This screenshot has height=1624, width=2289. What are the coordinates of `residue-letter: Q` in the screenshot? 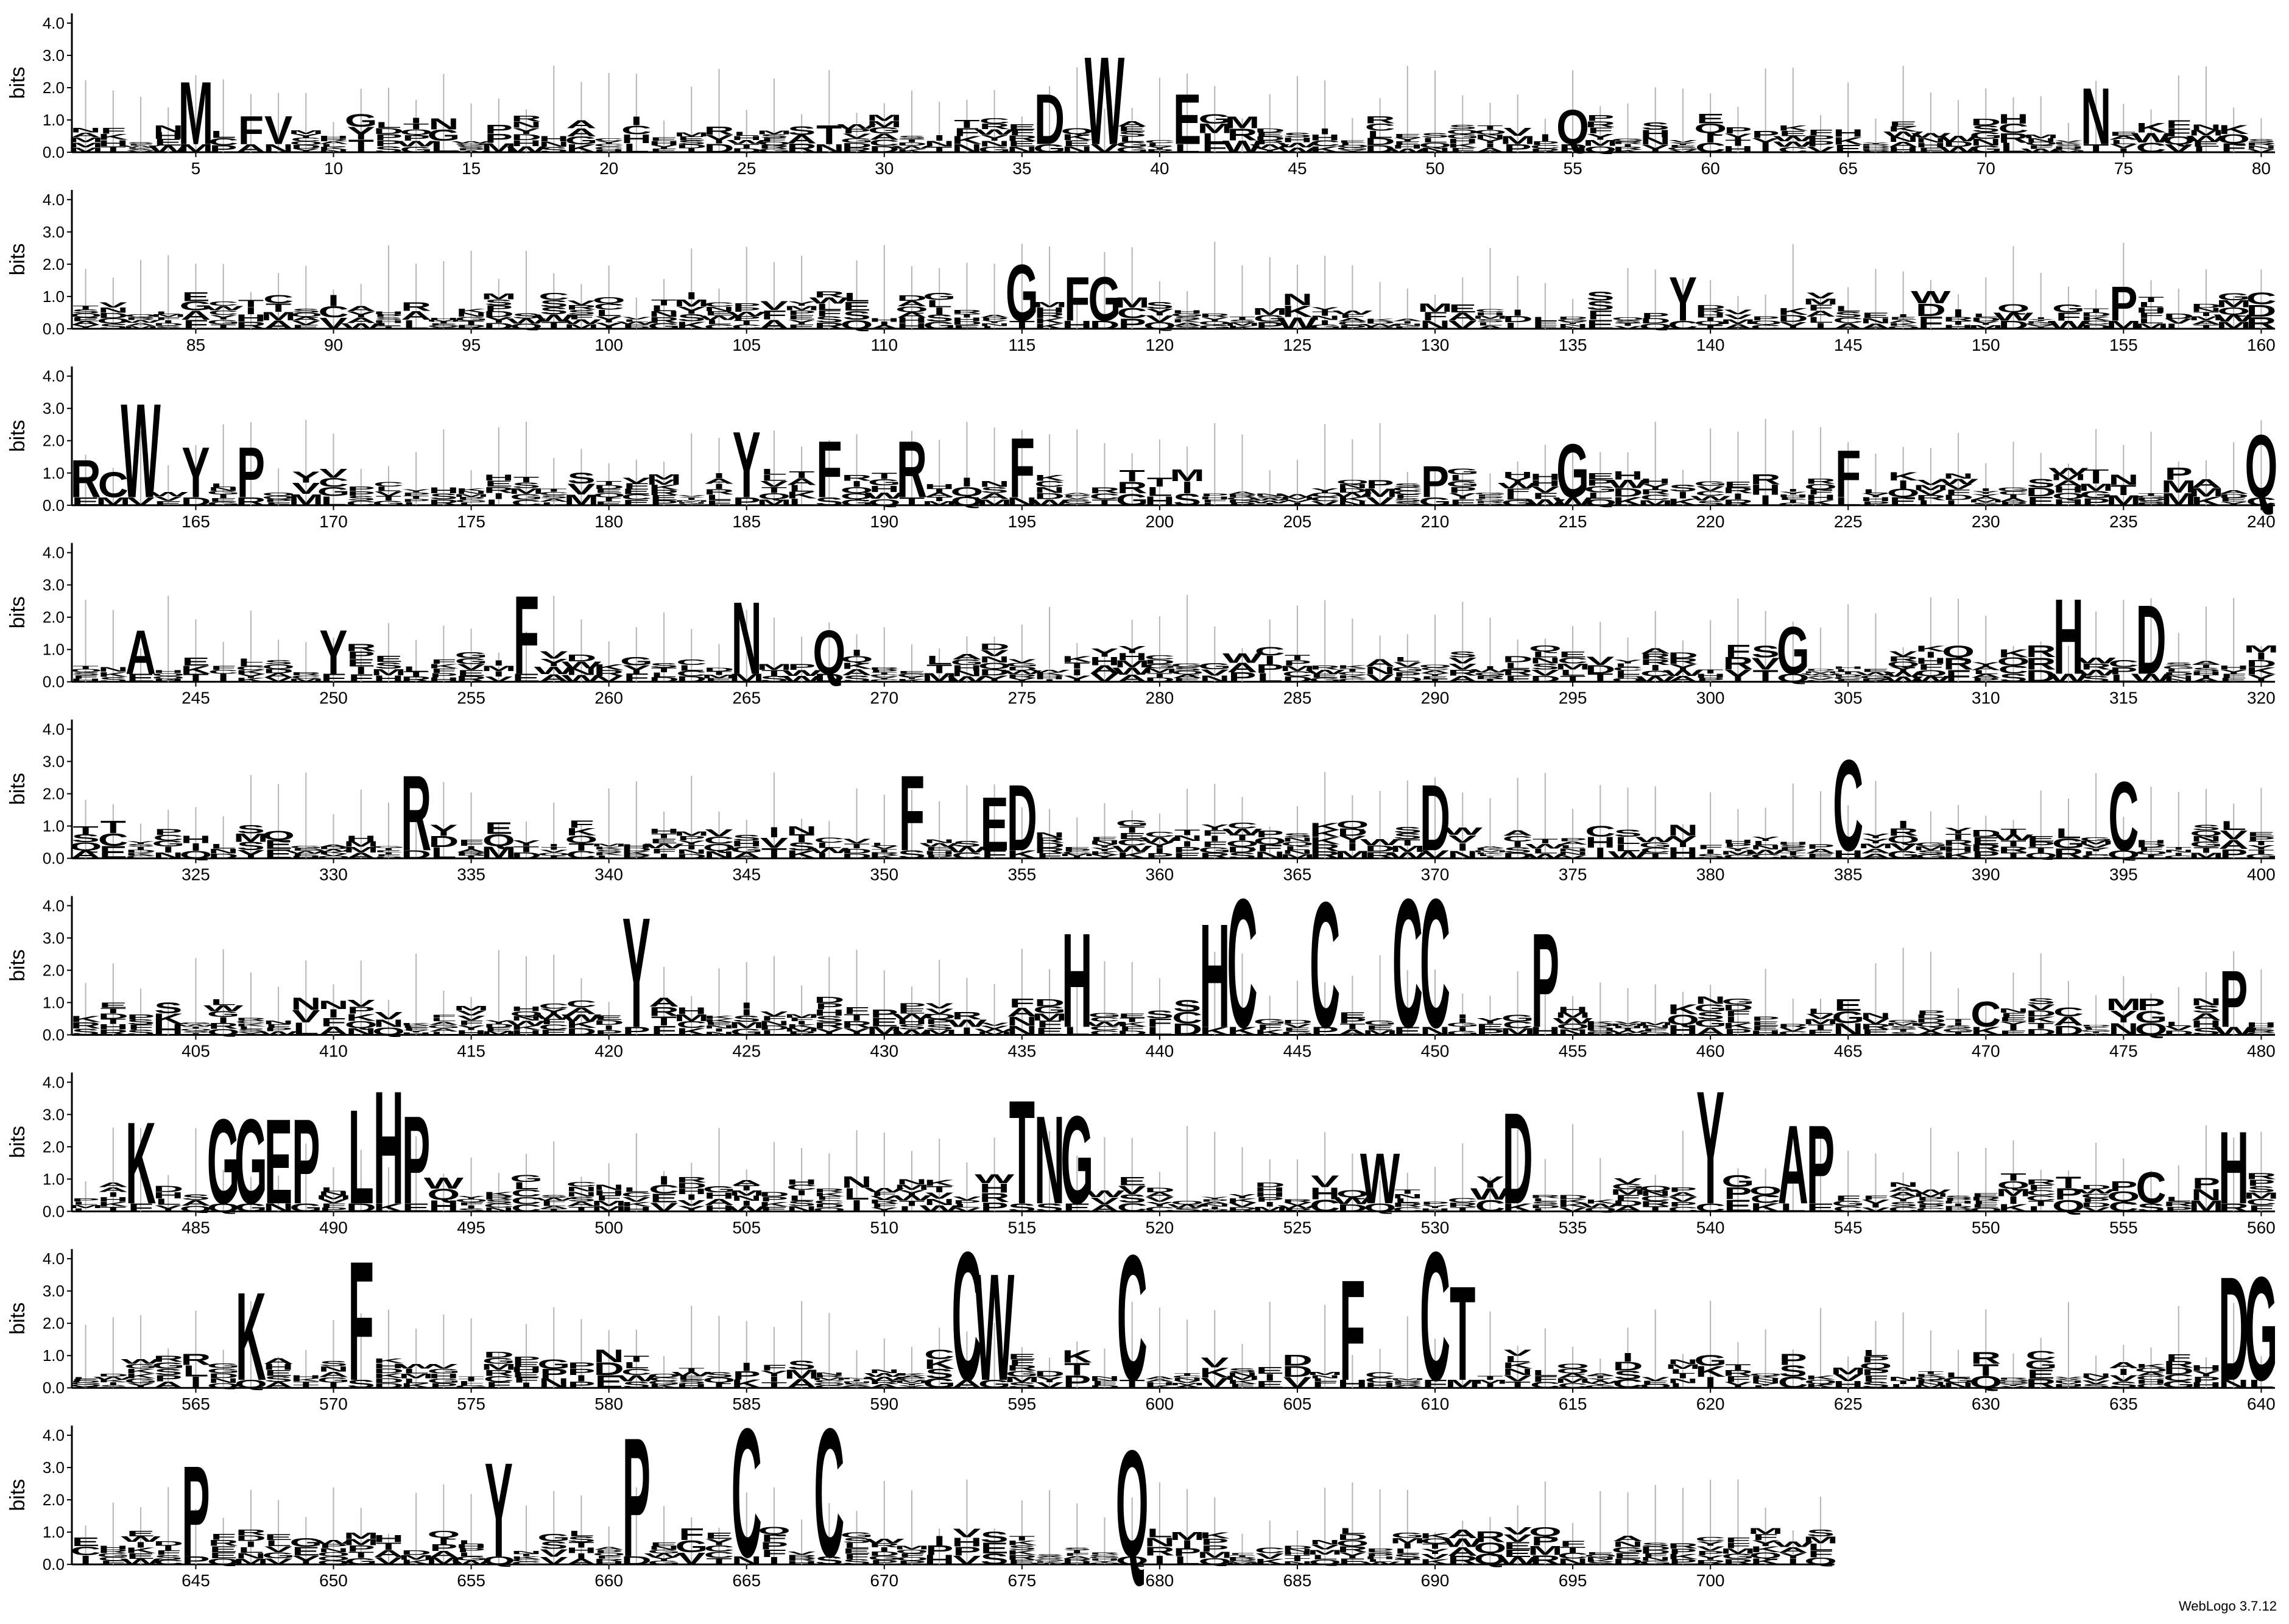 It's located at (114, 321).